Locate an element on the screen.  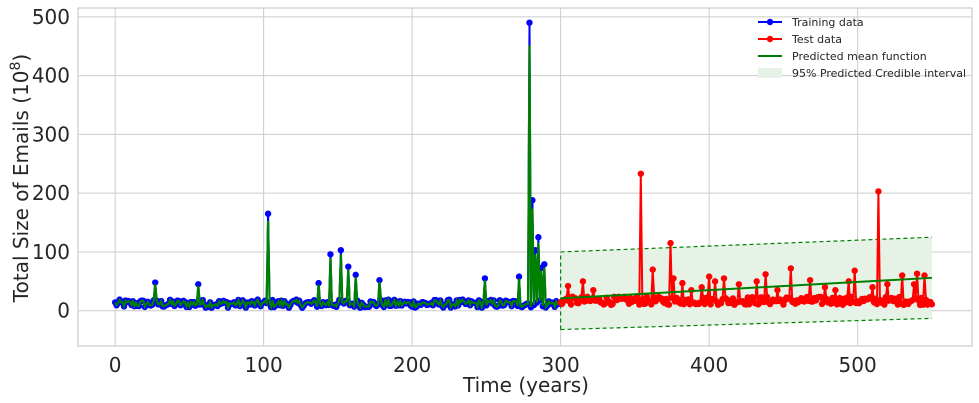
y-tick-label: 400 is located at coordinates (51, 76).